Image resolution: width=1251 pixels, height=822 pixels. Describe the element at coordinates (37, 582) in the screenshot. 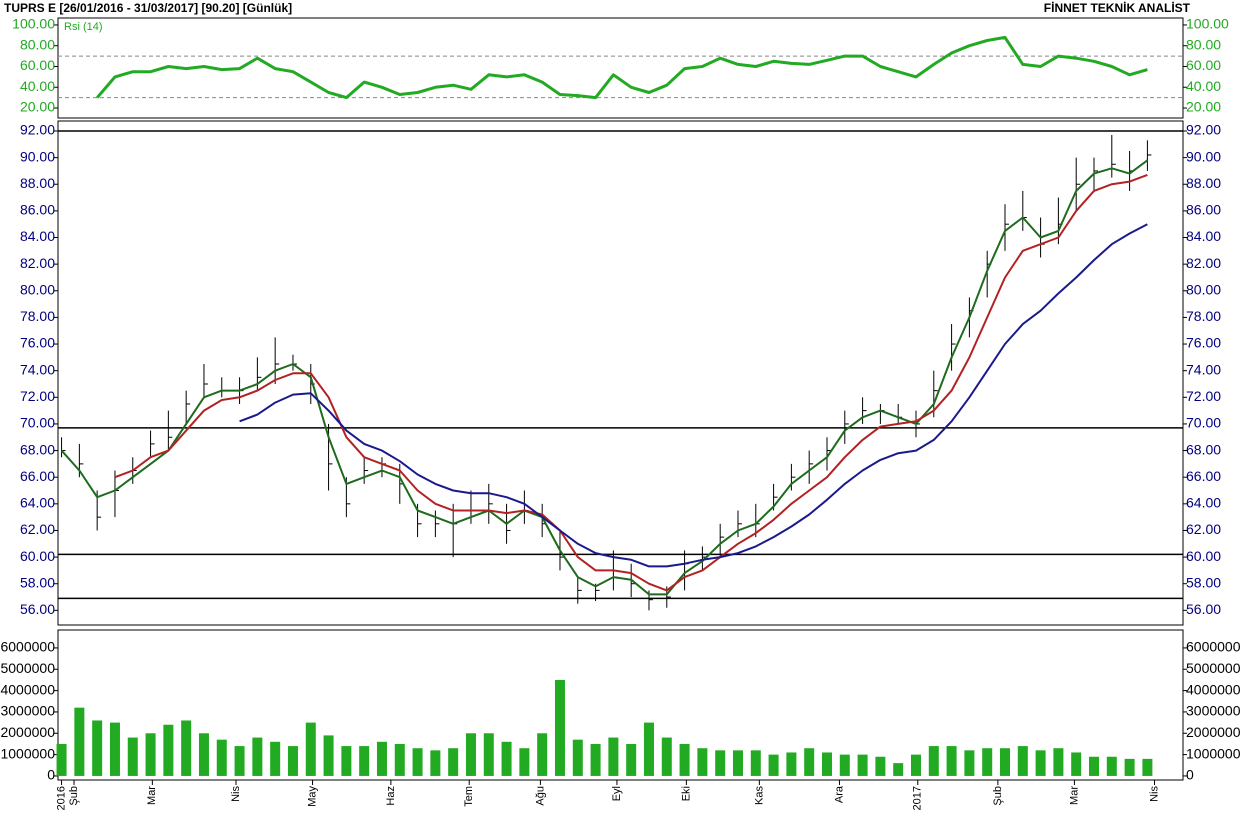

I see `y-tick-label: 58.00` at that location.